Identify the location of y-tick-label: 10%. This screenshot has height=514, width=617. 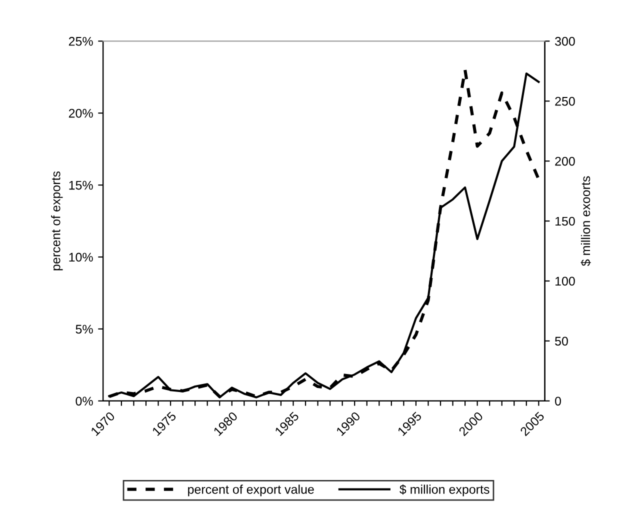
(81, 257).